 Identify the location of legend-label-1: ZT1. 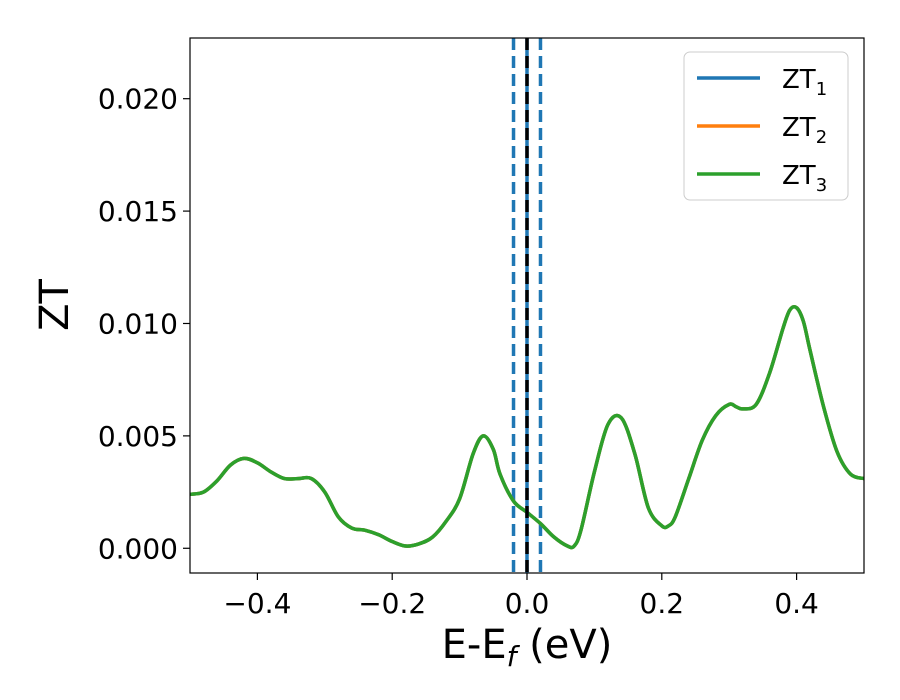
(804, 82).